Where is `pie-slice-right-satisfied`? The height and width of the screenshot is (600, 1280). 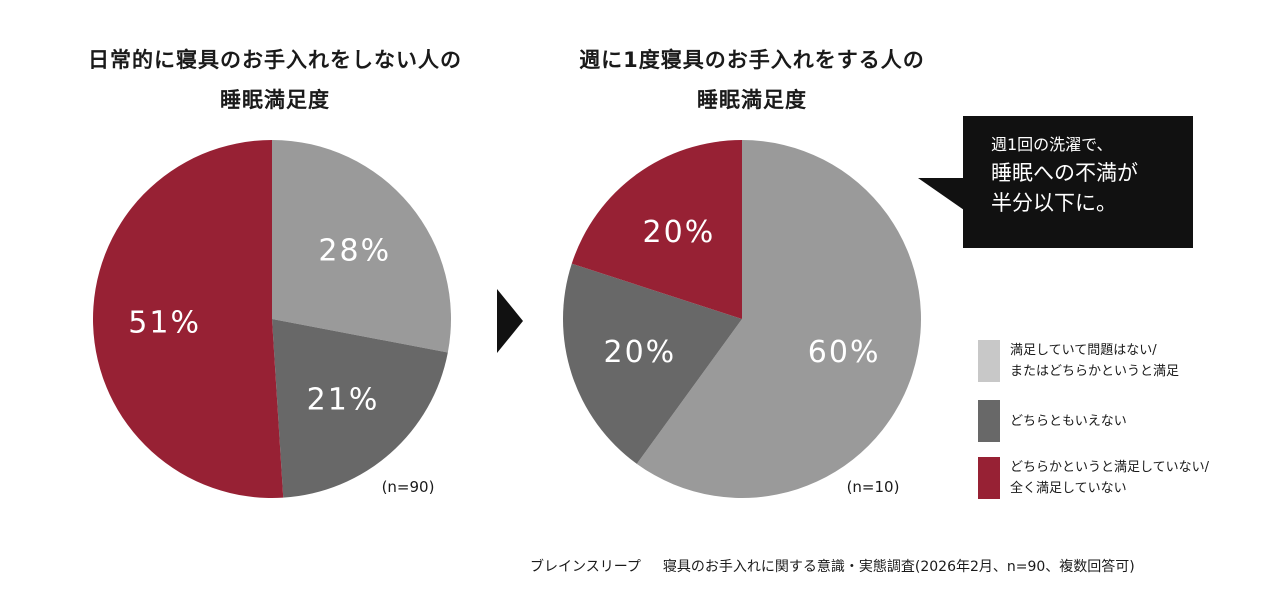
pie-slice-right-satisfied is located at coordinates (778, 319).